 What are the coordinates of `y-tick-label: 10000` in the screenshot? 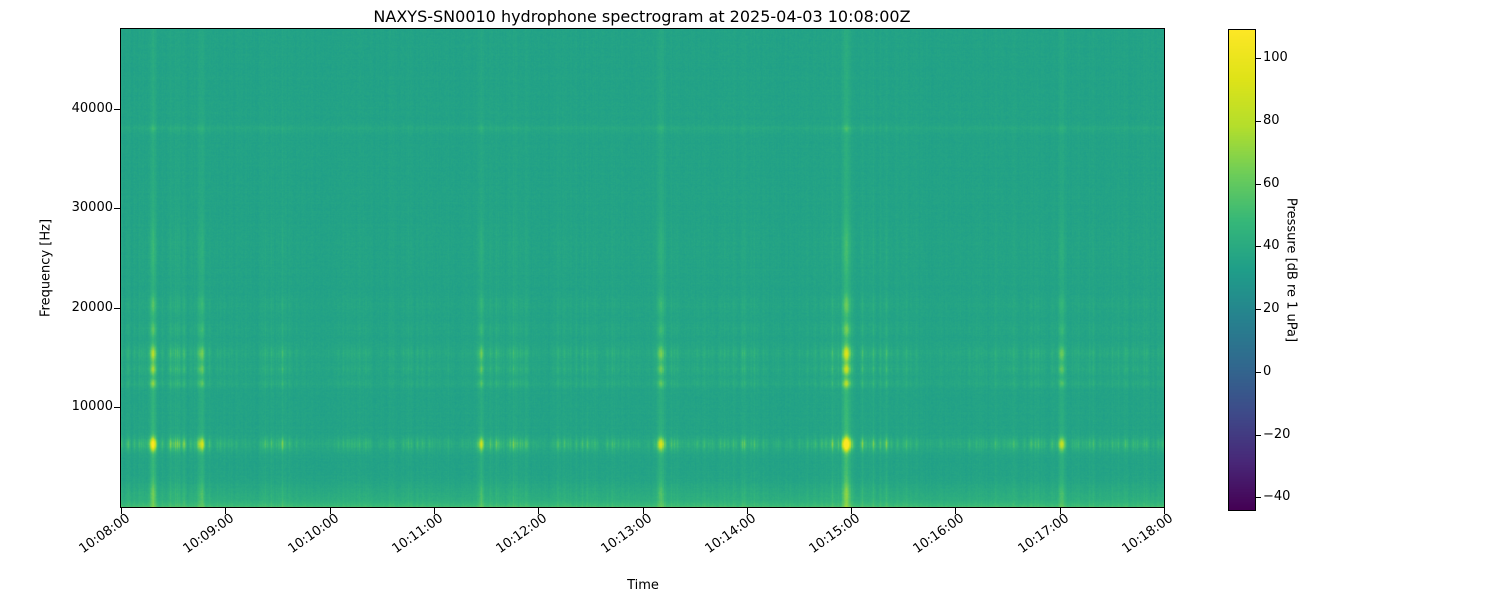 It's located at (92, 406).